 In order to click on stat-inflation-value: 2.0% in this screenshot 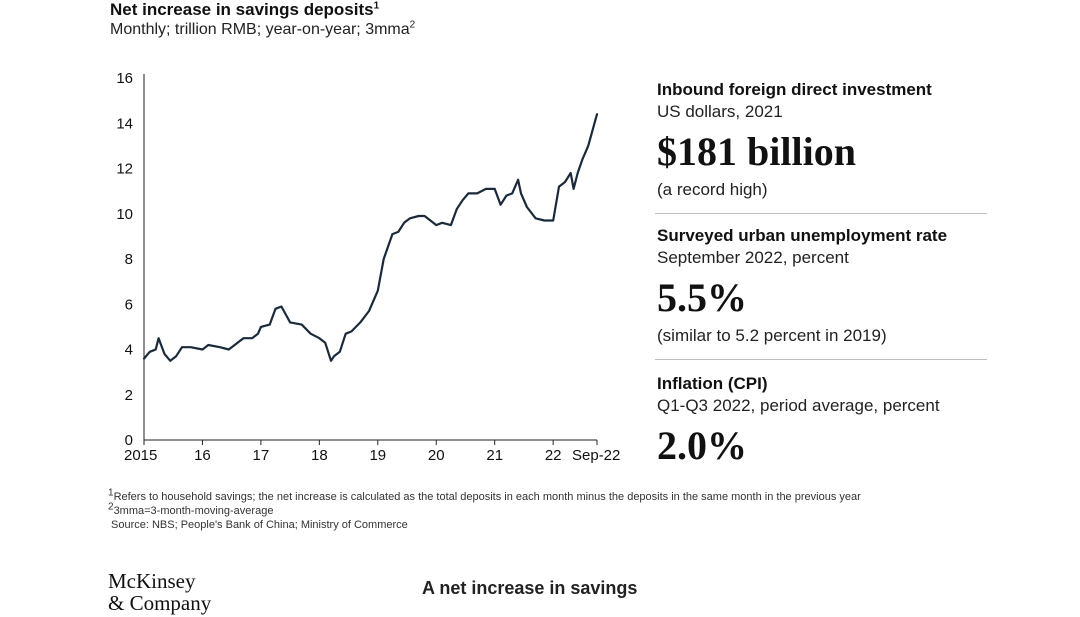, I will do `click(702, 445)`.